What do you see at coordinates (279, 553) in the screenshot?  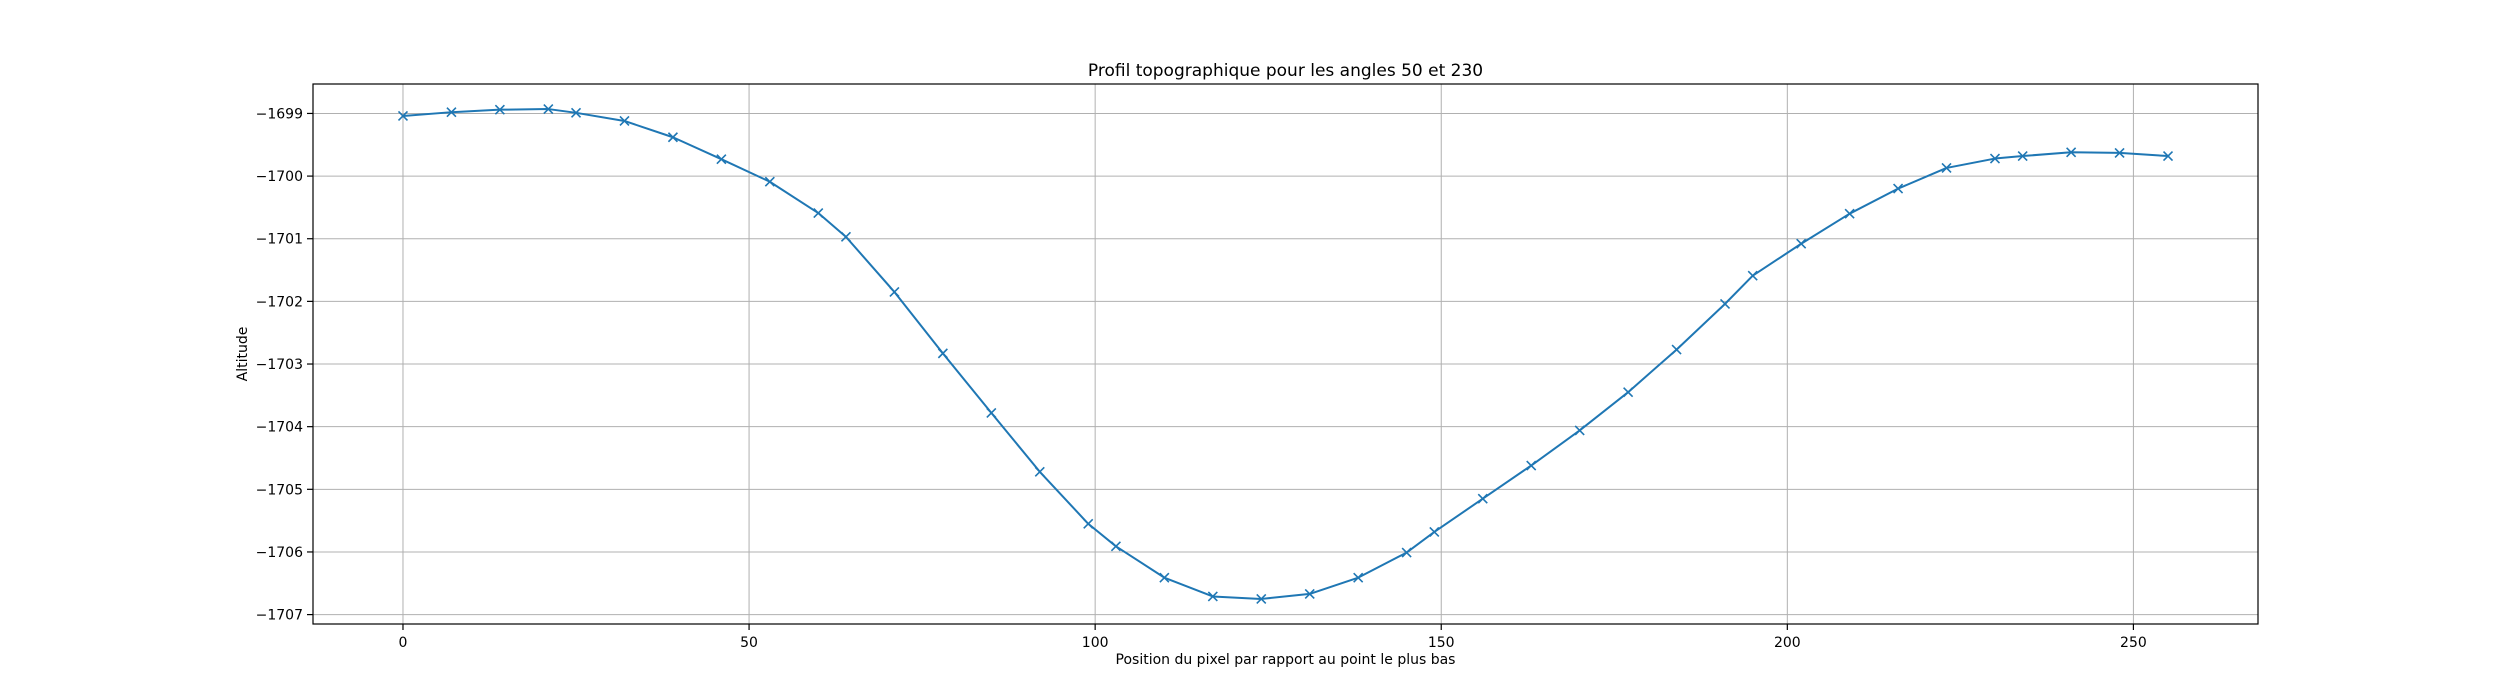 I see `y-tick-label: −1706` at bounding box center [279, 553].